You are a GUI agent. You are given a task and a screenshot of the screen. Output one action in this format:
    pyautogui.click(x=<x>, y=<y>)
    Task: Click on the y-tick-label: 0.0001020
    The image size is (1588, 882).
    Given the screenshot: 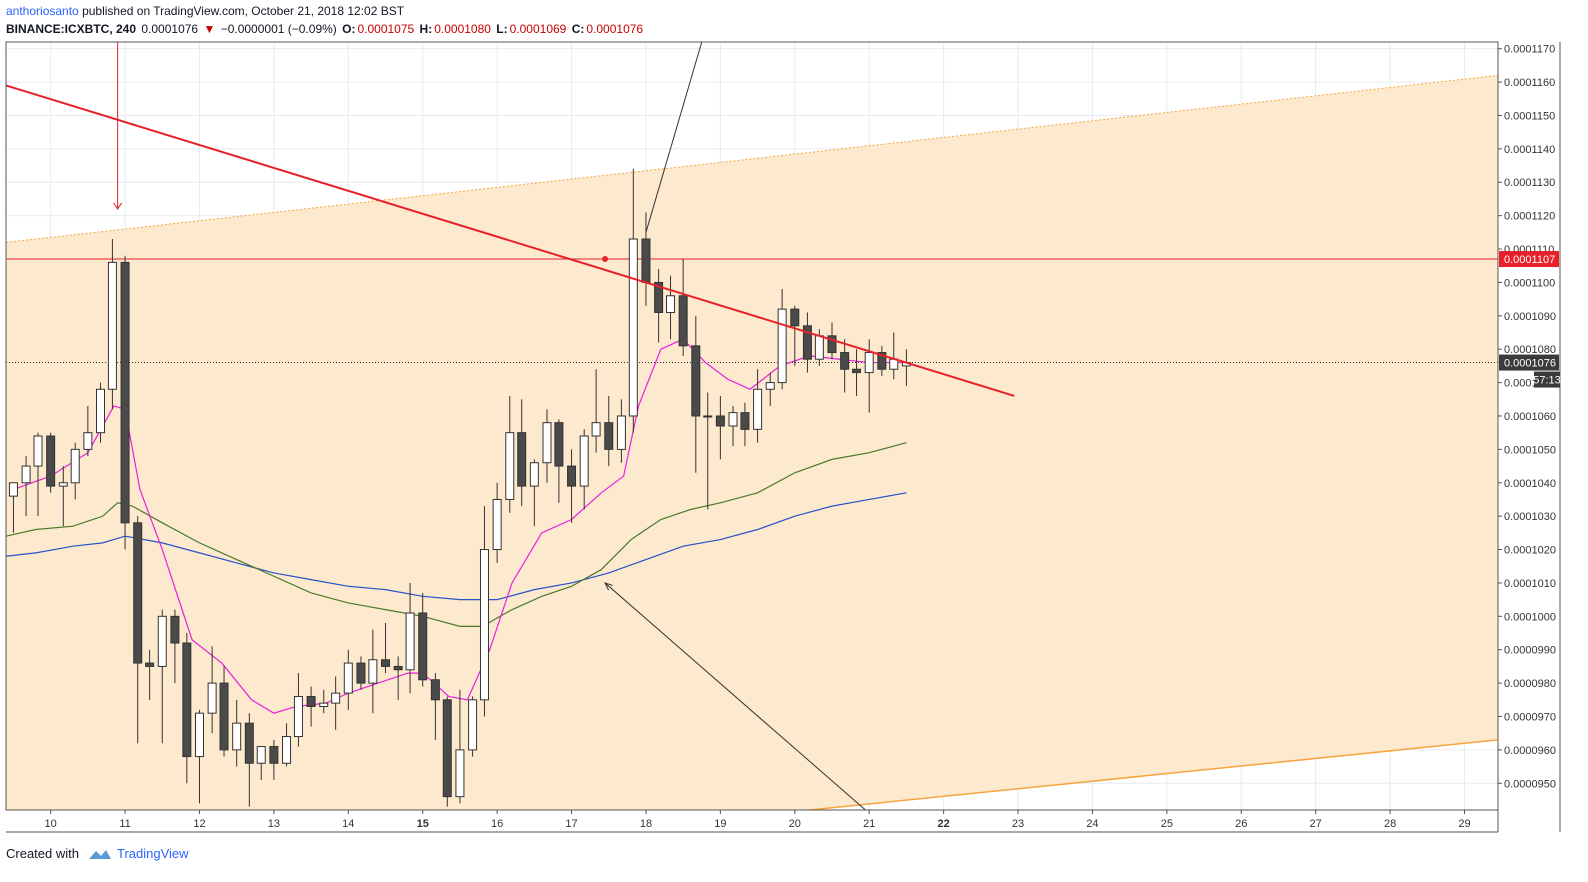 What is the action you would take?
    pyautogui.click(x=1530, y=551)
    